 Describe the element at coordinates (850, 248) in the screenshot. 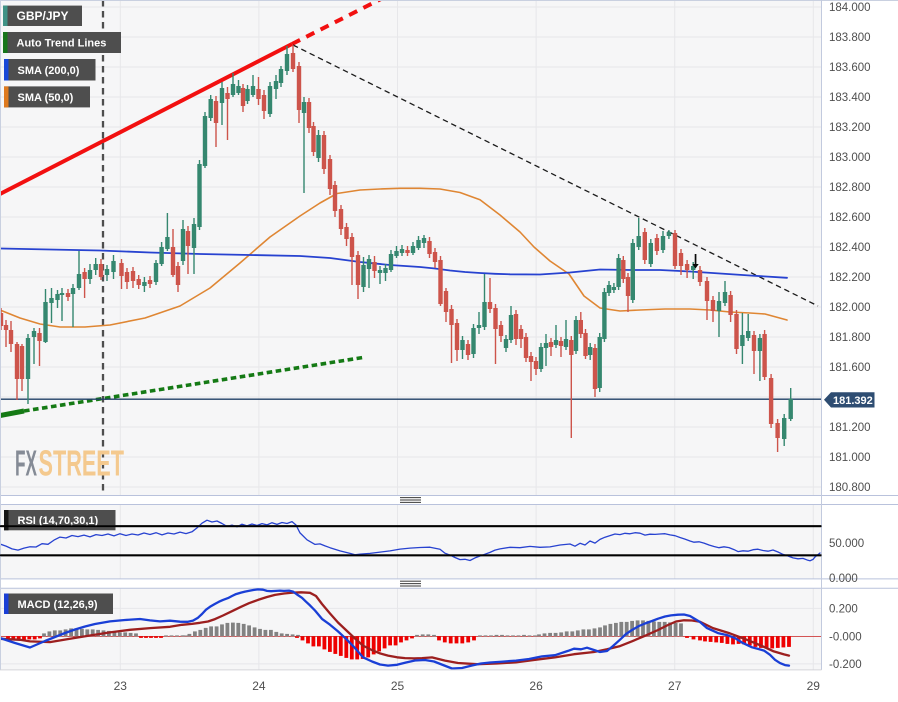

I see `svg-text: 182.400` at that location.